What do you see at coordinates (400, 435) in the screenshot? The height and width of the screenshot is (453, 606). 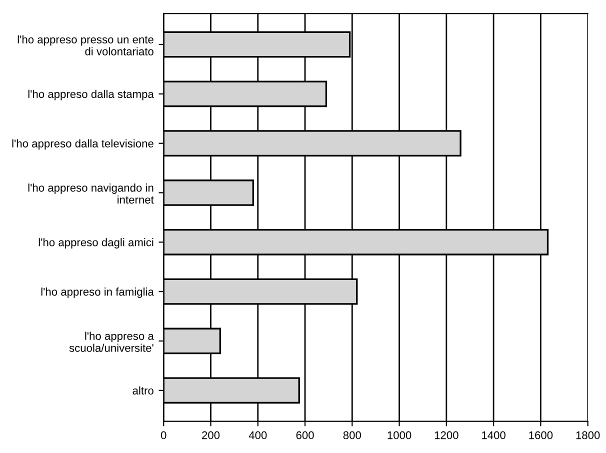 I see `x-tick-label: 1000` at bounding box center [400, 435].